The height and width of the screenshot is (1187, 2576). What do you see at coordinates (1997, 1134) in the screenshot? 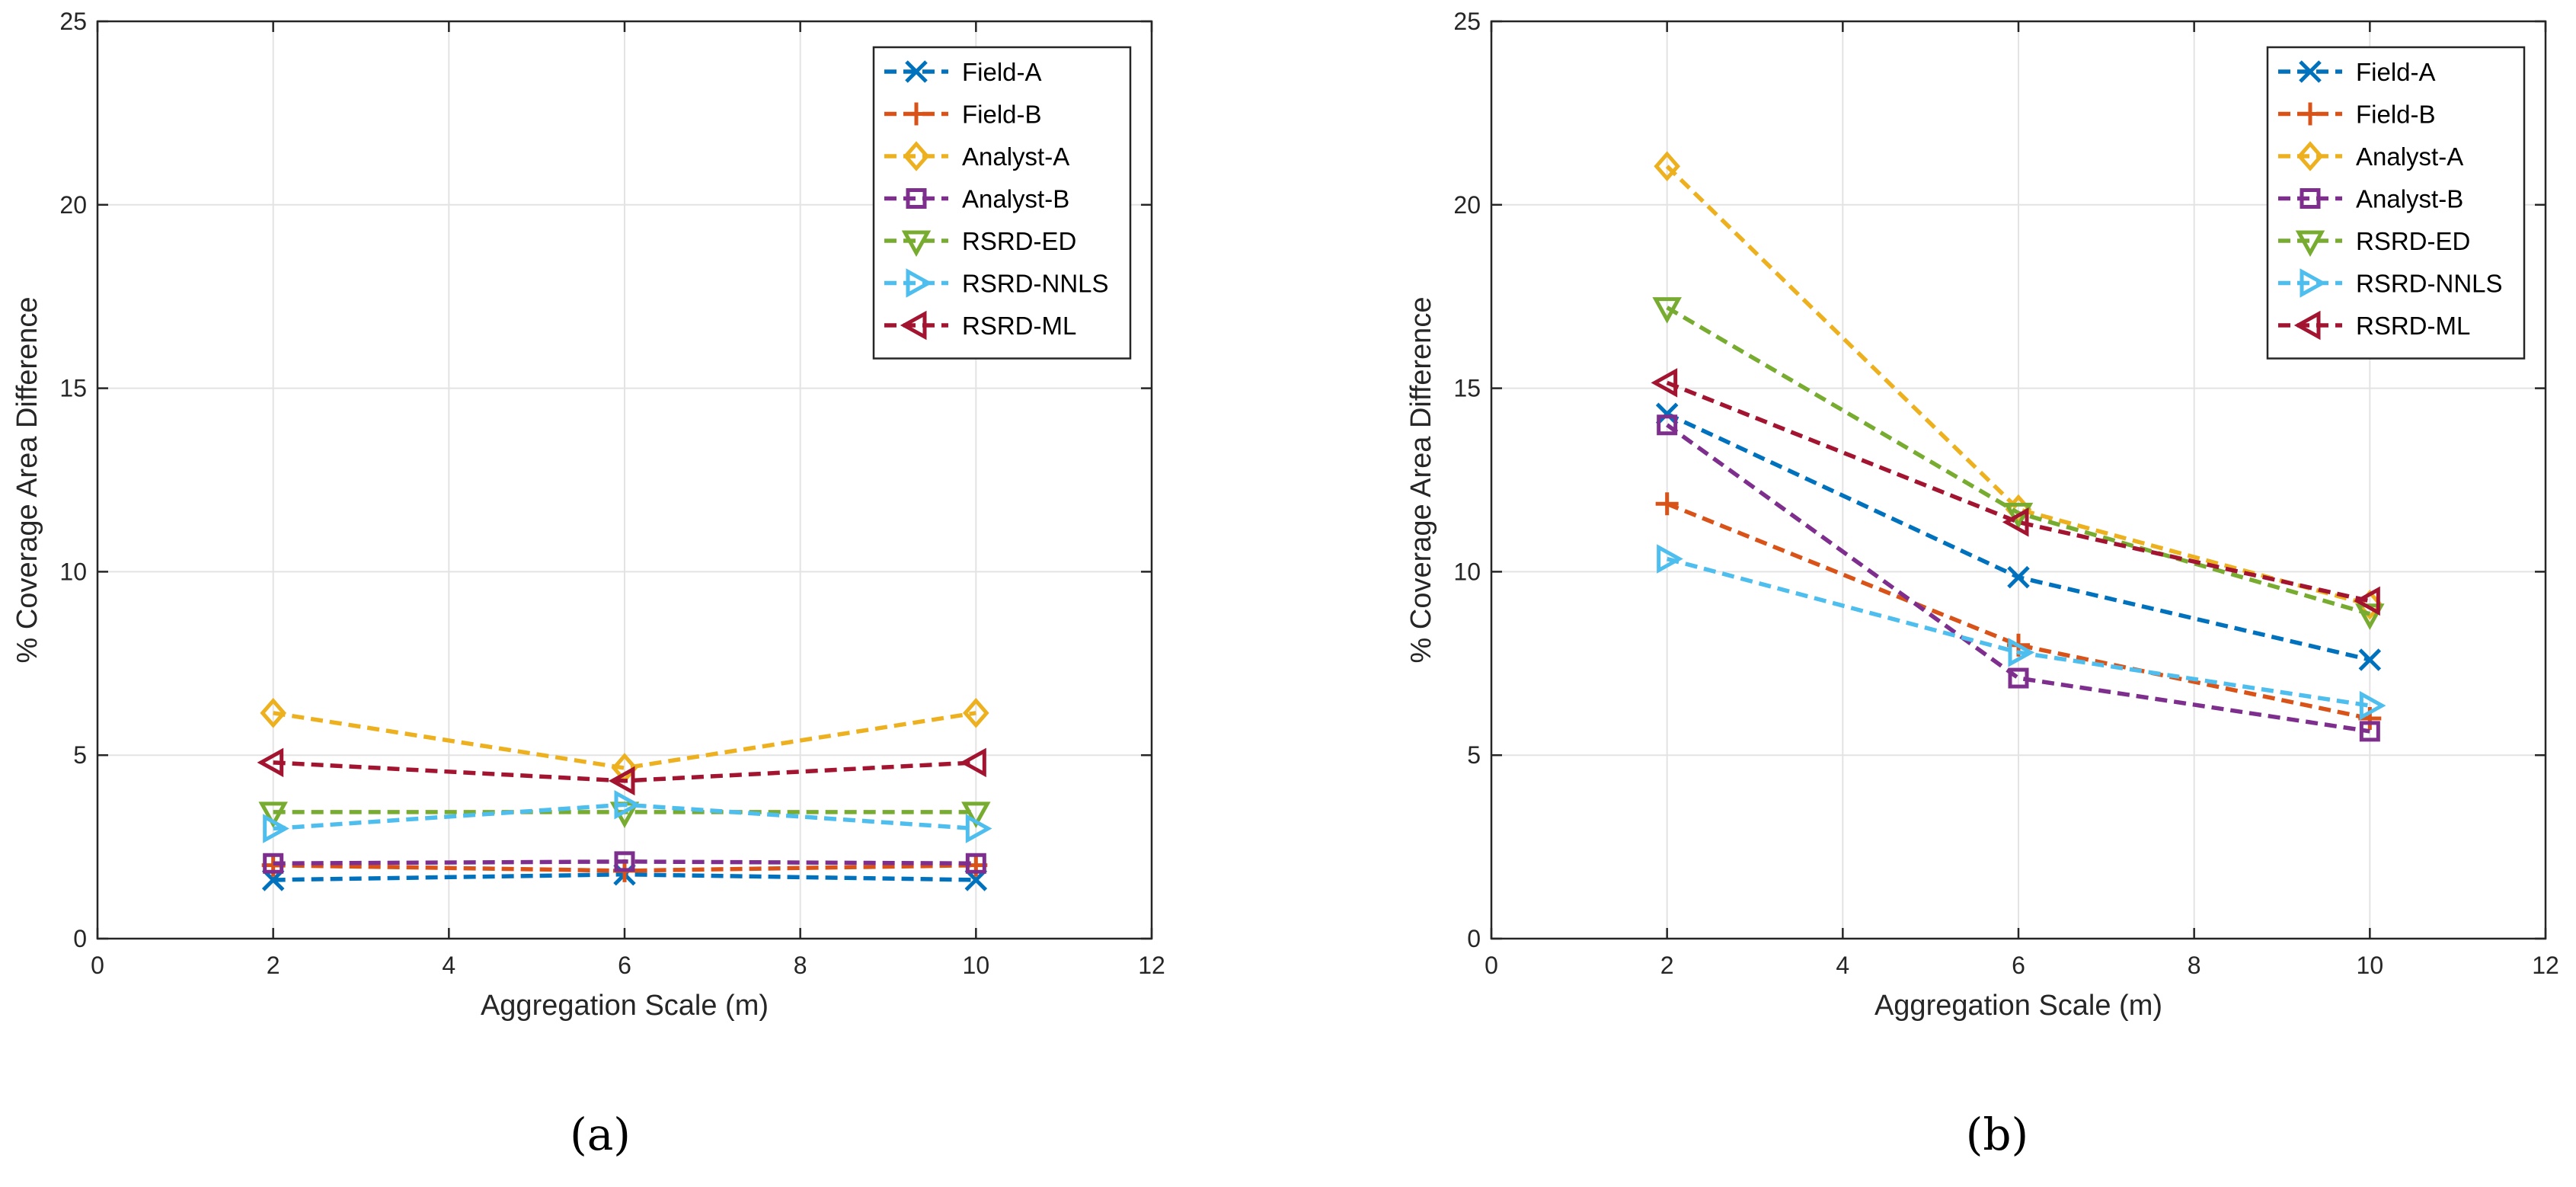
I see `caption-b: (b)` at bounding box center [1997, 1134].